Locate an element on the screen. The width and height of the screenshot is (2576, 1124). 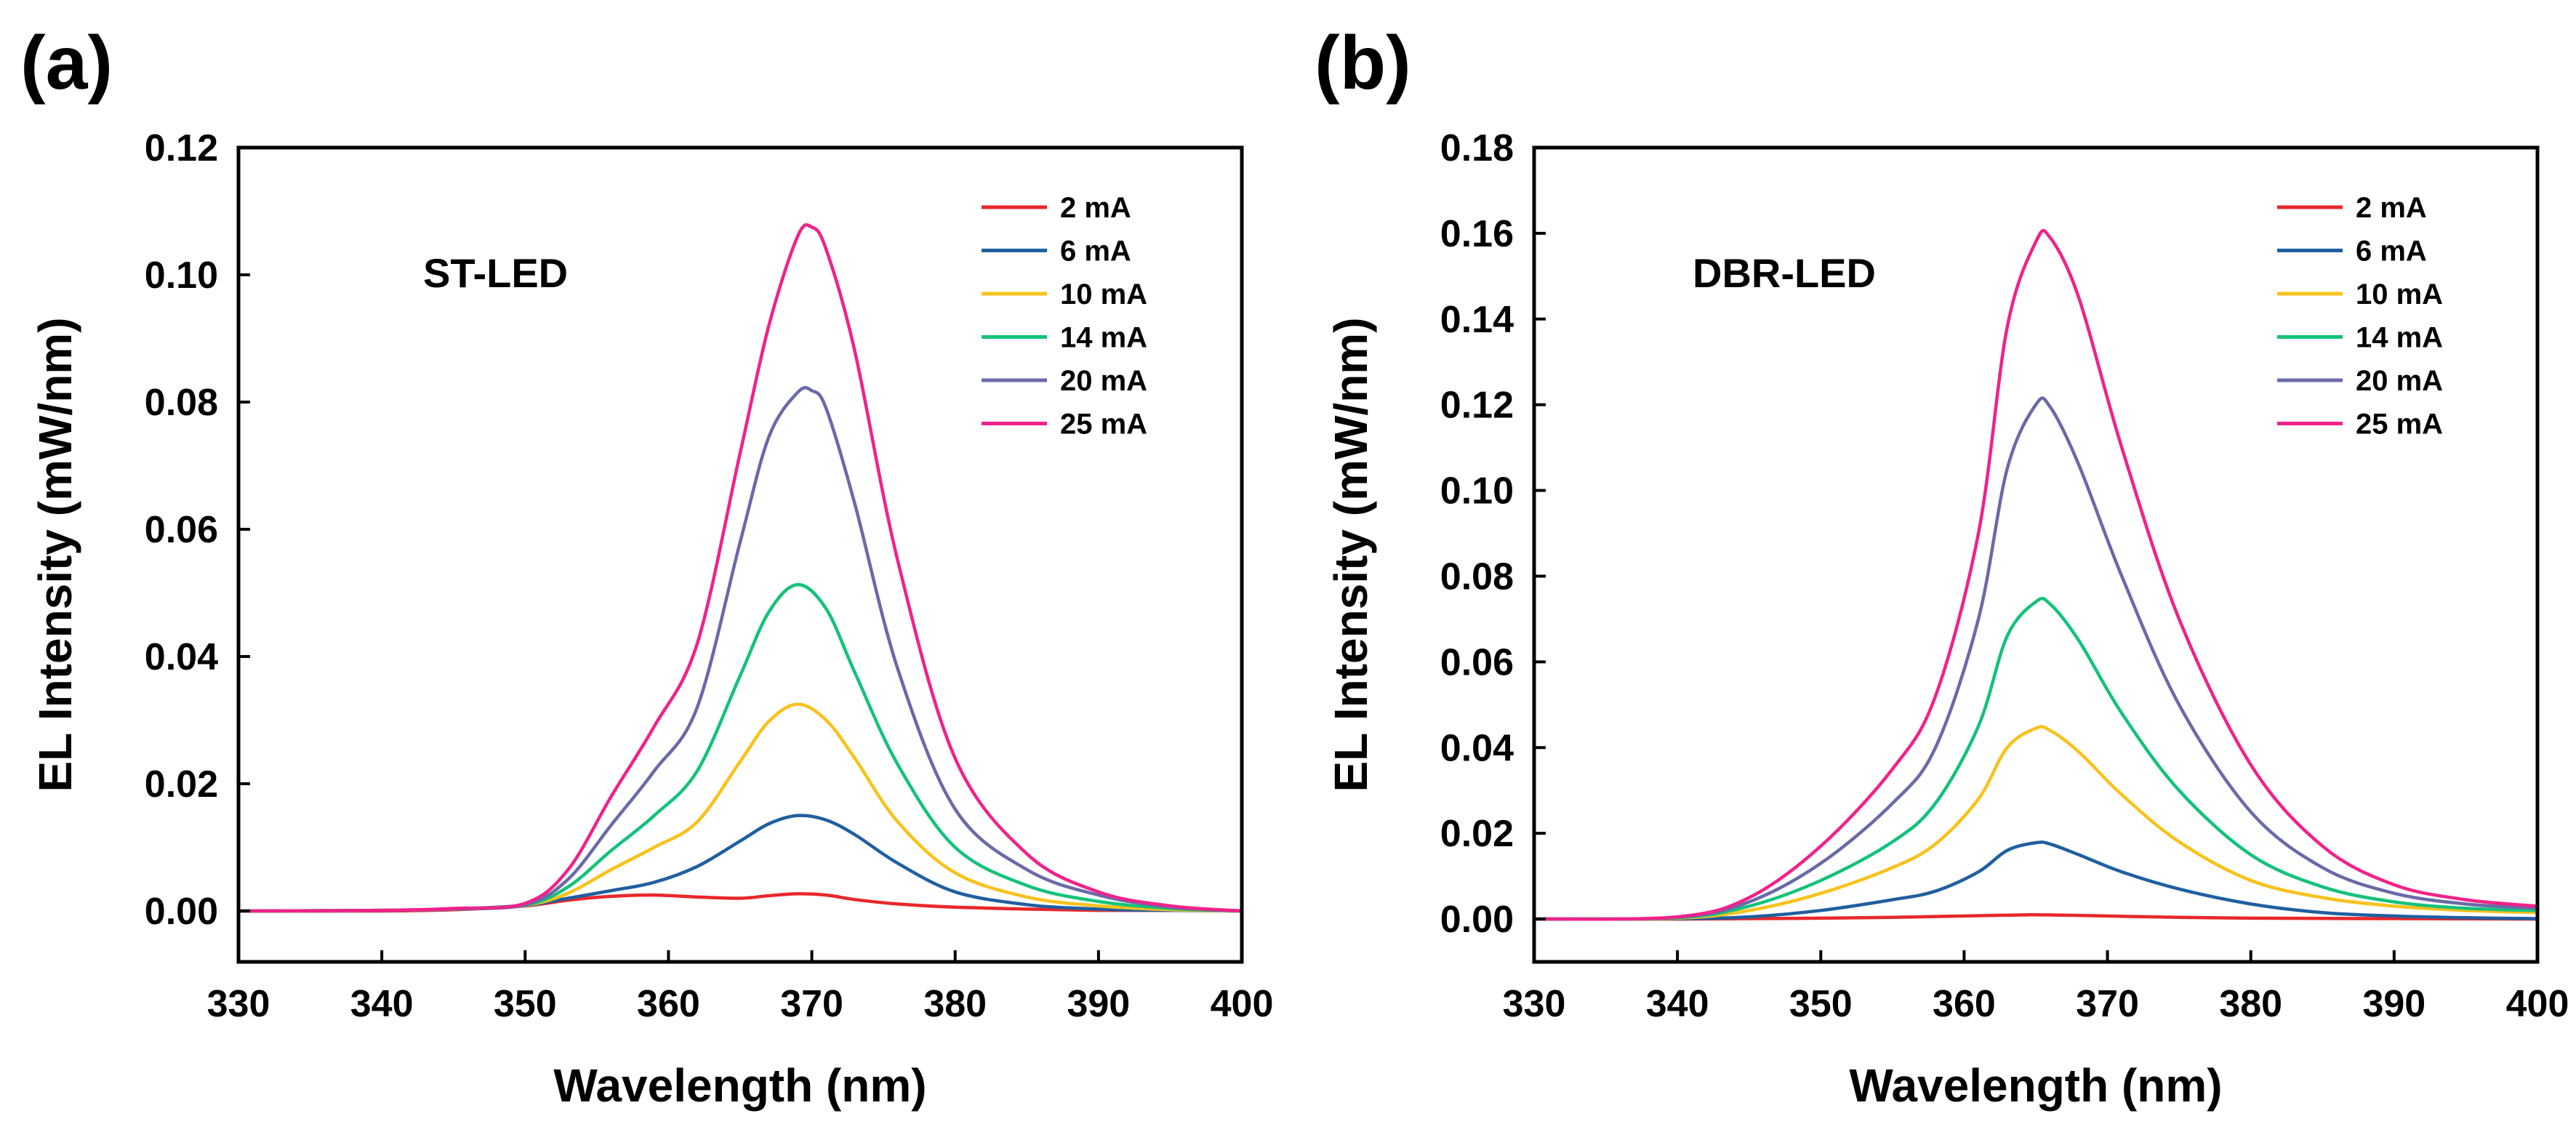
series-line-6ma is located at coordinates (2036, 880).